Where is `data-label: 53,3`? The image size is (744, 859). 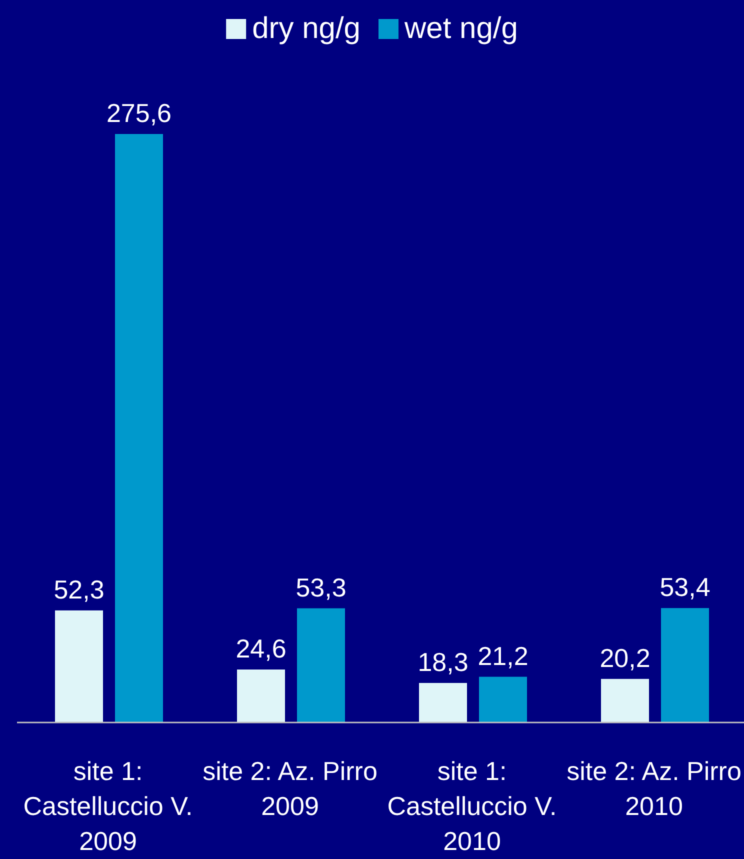 data-label: 53,3 is located at coordinates (321, 587).